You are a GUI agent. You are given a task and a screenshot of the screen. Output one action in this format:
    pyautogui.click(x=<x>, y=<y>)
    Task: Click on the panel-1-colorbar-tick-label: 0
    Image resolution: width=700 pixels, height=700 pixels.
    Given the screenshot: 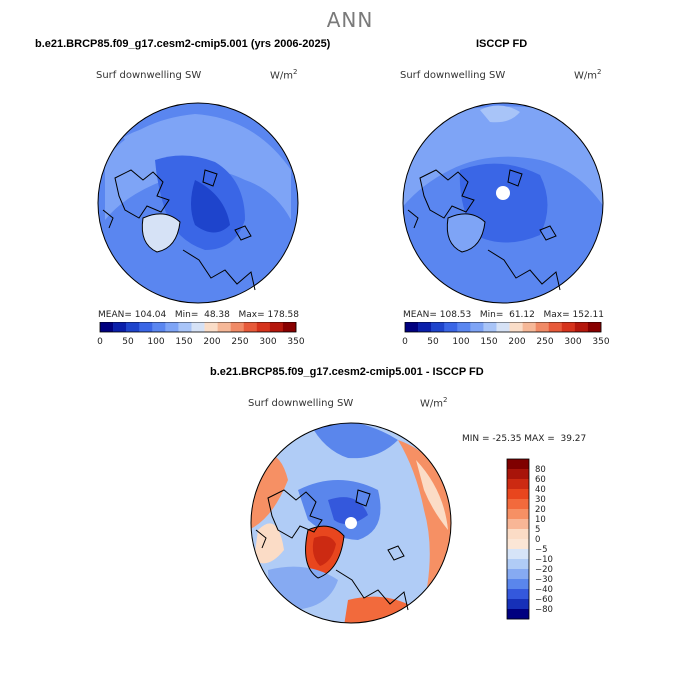 What is the action you would take?
    pyautogui.click(x=100, y=342)
    